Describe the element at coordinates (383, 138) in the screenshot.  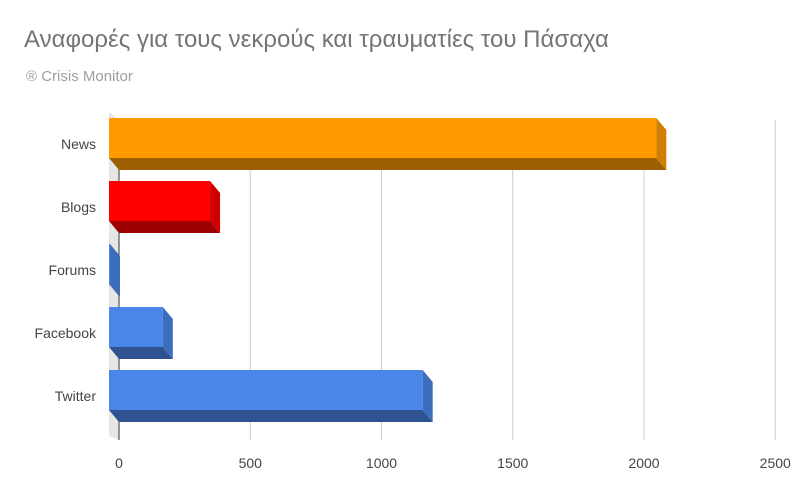
I see `bar-front-news` at that location.